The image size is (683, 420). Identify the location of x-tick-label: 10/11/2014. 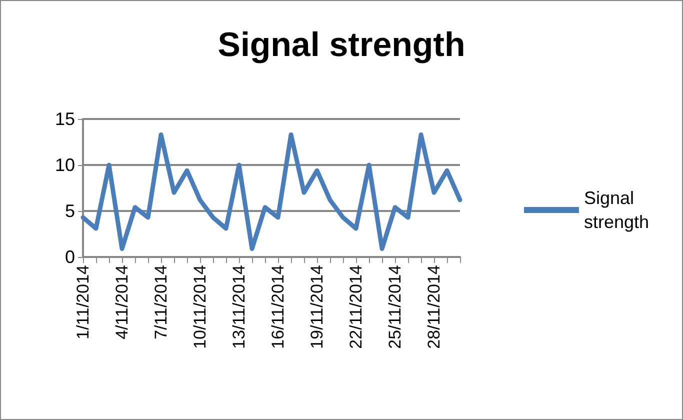
(200, 307).